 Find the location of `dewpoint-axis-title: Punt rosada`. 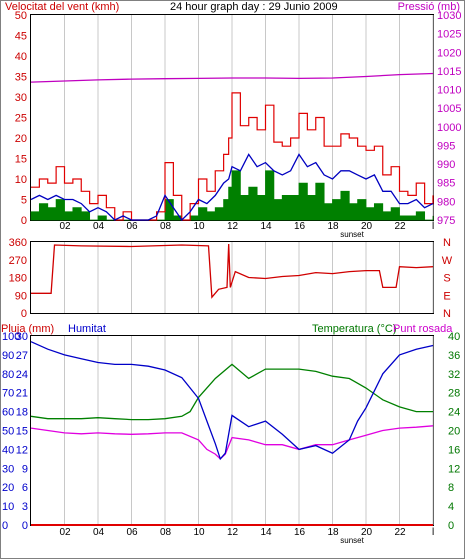

dewpoint-axis-title: Punt rosada is located at coordinates (423, 329).